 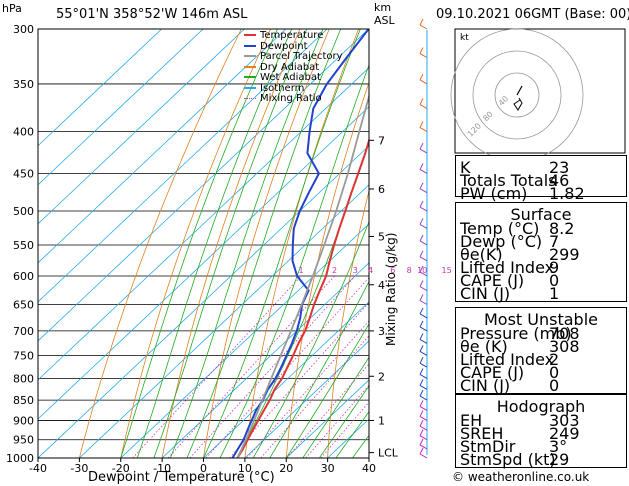 I want to click on surface-row: Dewp (°C) 7, so click(x=510, y=241).